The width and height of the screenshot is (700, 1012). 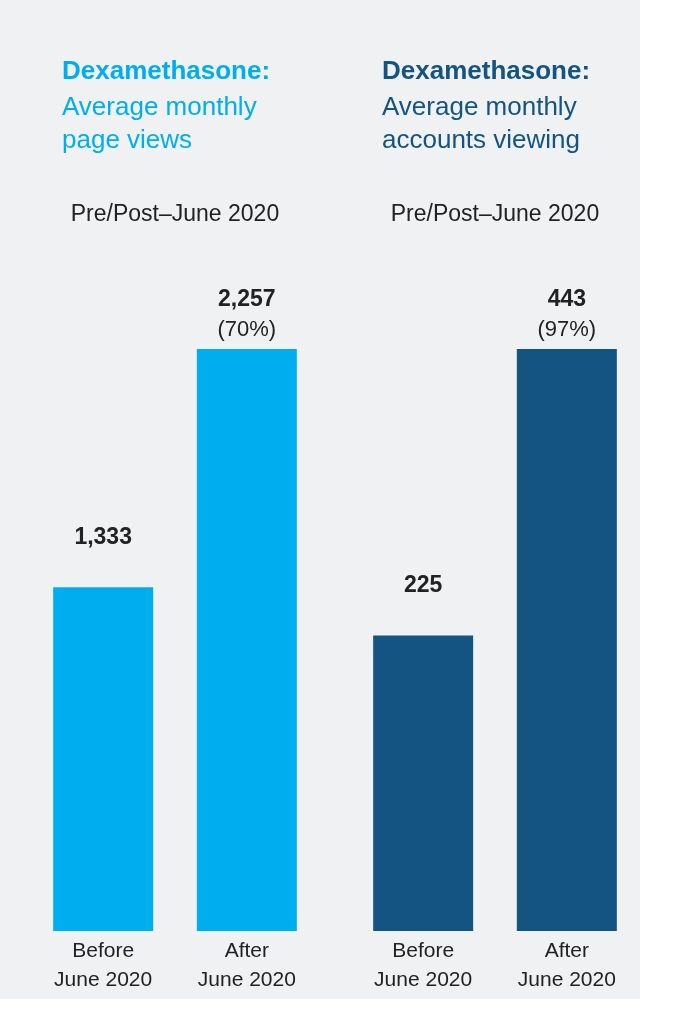 I want to click on annotation: (97%), so click(x=567, y=328).